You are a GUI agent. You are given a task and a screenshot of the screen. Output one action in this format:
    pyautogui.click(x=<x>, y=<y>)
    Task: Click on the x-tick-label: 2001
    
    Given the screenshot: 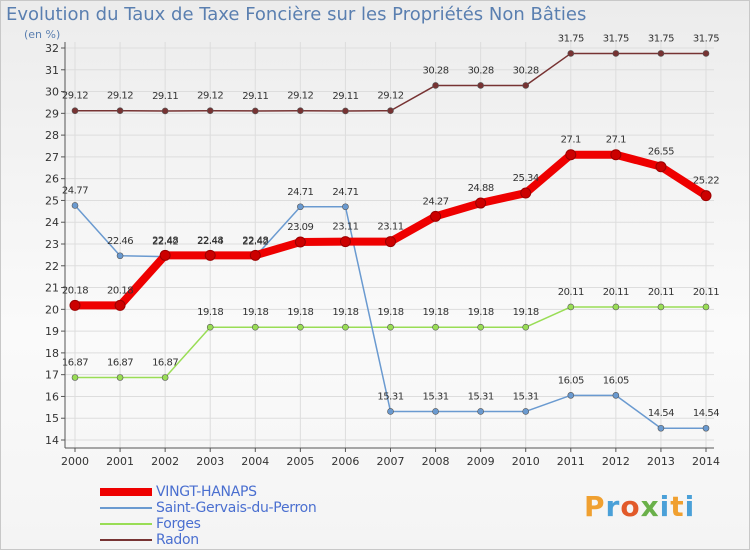 What is the action you would take?
    pyautogui.click(x=120, y=461)
    